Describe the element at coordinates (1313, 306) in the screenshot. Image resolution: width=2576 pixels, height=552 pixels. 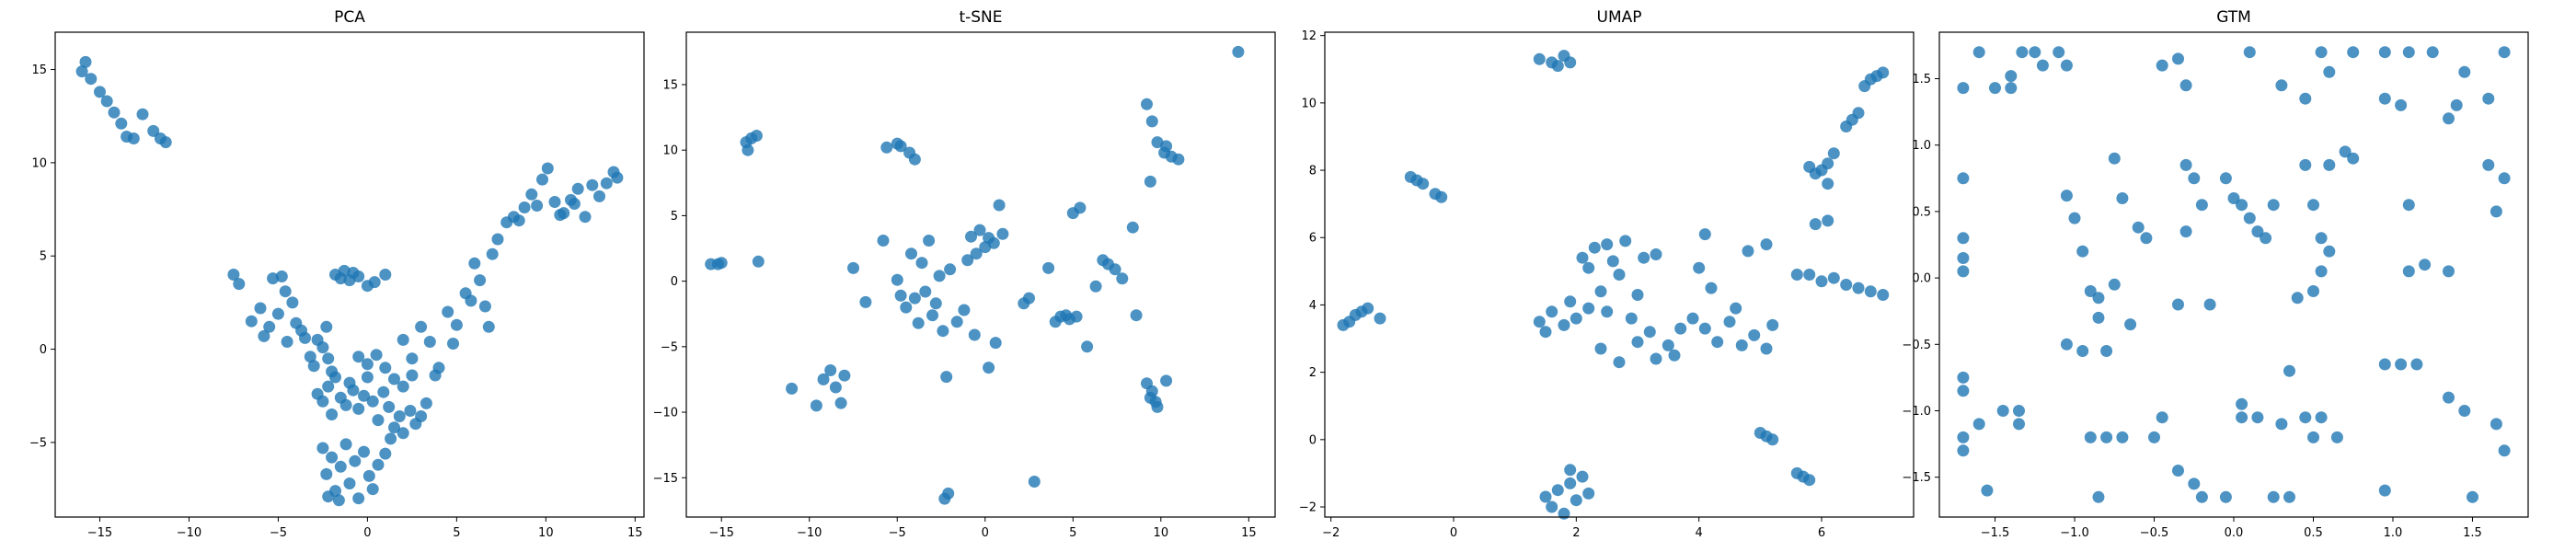
I see `y-tick-label: 4` at that location.